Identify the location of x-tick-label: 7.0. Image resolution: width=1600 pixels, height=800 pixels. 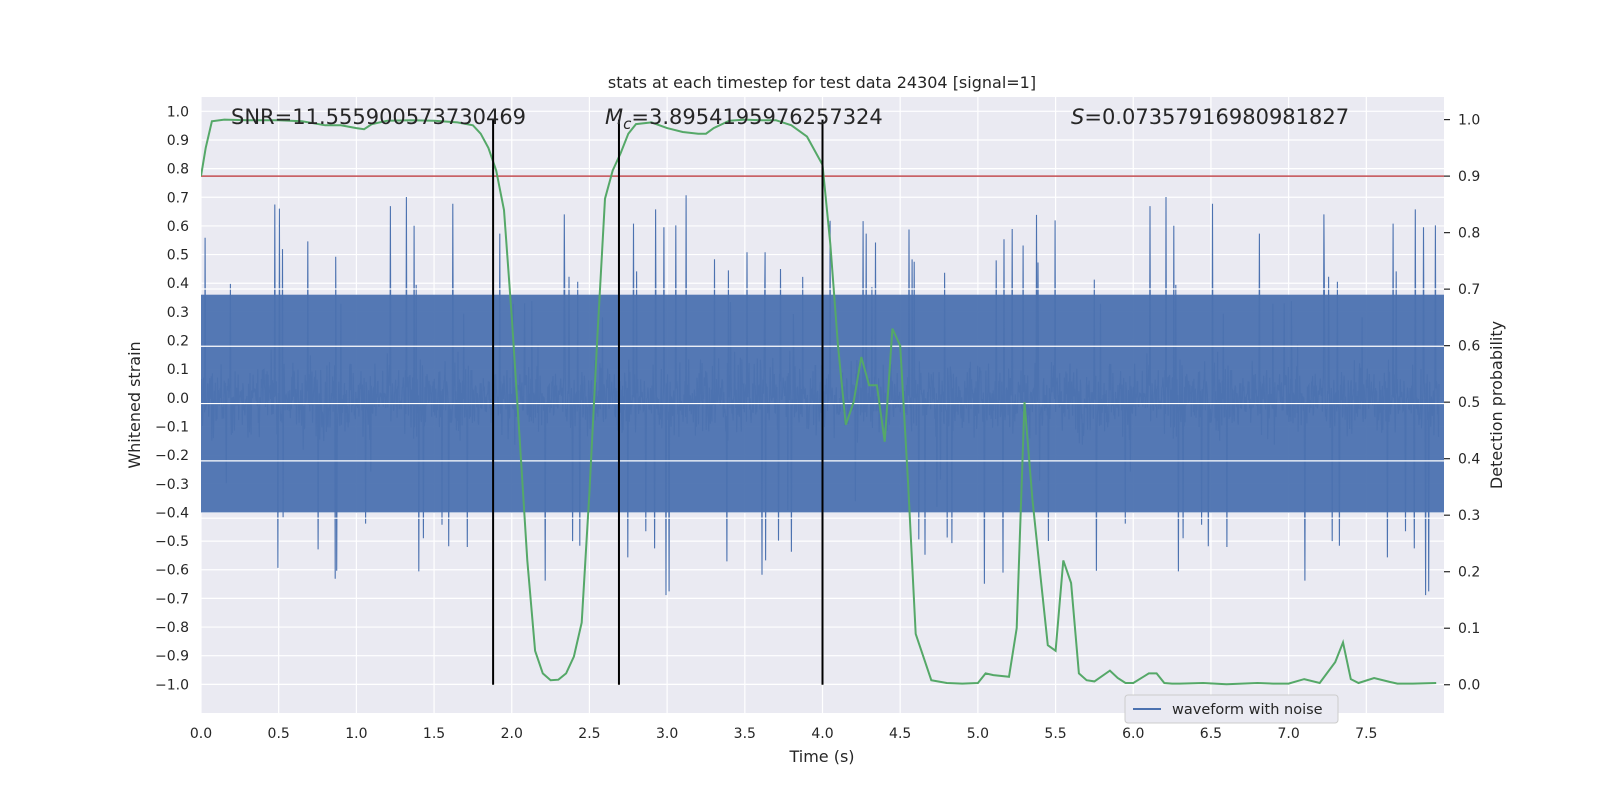
(1288, 734).